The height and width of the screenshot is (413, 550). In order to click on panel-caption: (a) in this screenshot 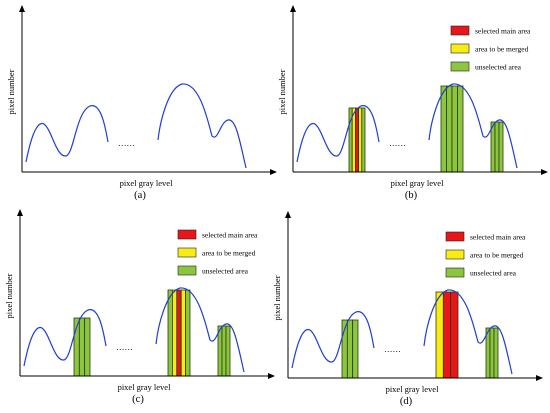, I will do `click(140, 195)`.